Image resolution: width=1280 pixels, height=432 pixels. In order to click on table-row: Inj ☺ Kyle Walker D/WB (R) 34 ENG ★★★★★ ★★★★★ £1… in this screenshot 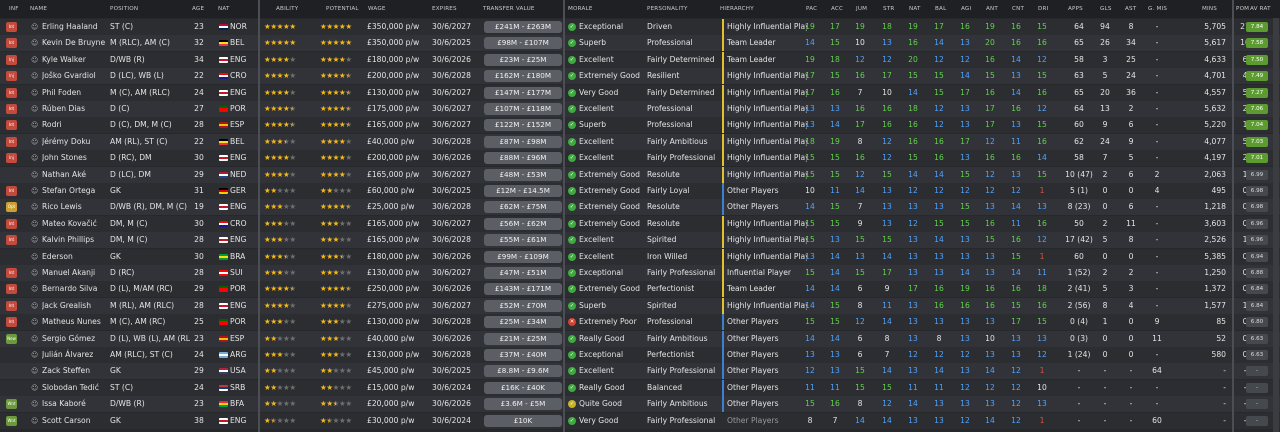, I will do `click(640, 59)`.